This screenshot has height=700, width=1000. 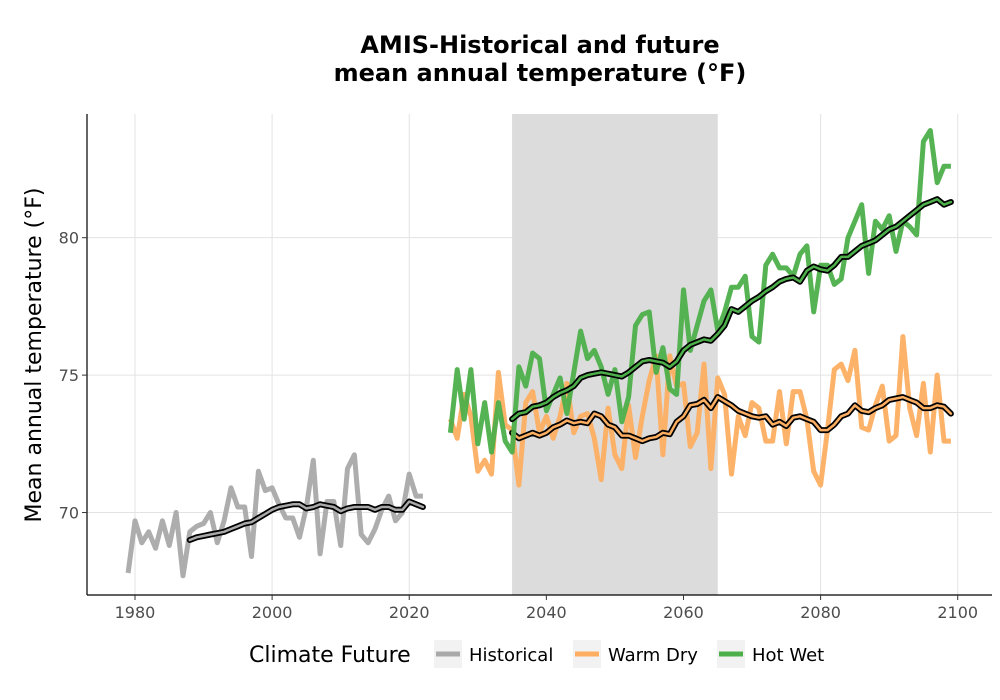 I want to click on legend-label-historical: Historical, so click(x=511, y=655).